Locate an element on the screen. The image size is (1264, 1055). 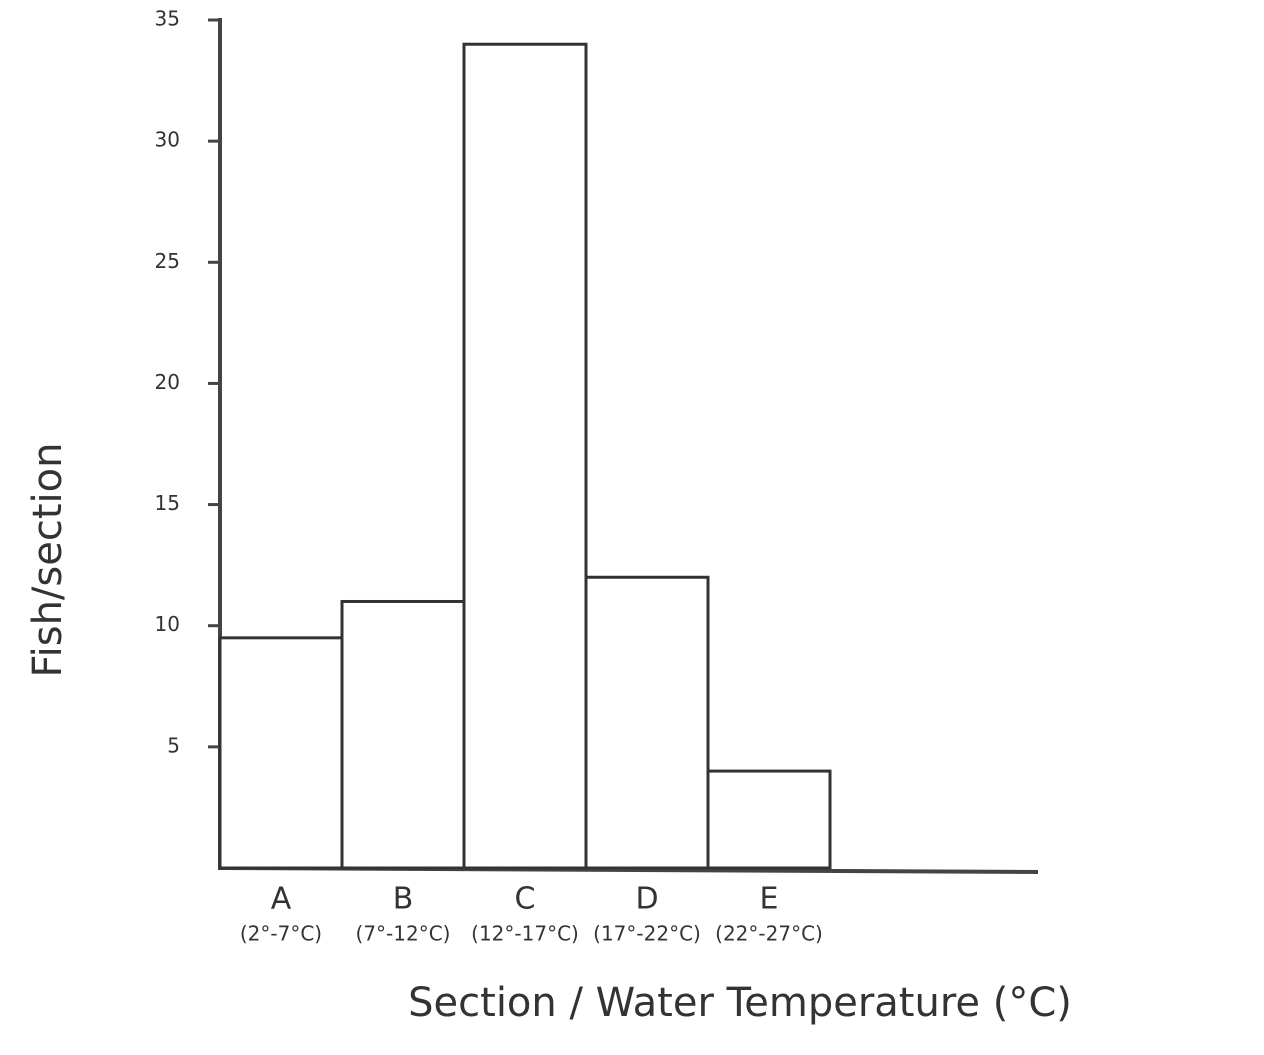
y-tick-label: 10 is located at coordinates (167, 624).